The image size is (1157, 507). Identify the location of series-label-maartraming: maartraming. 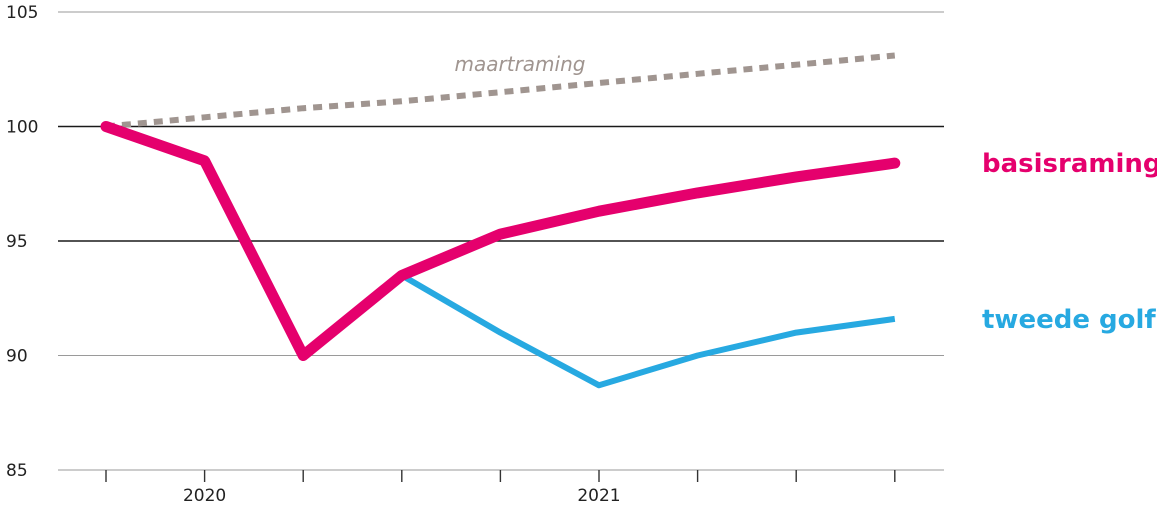
(520, 64).